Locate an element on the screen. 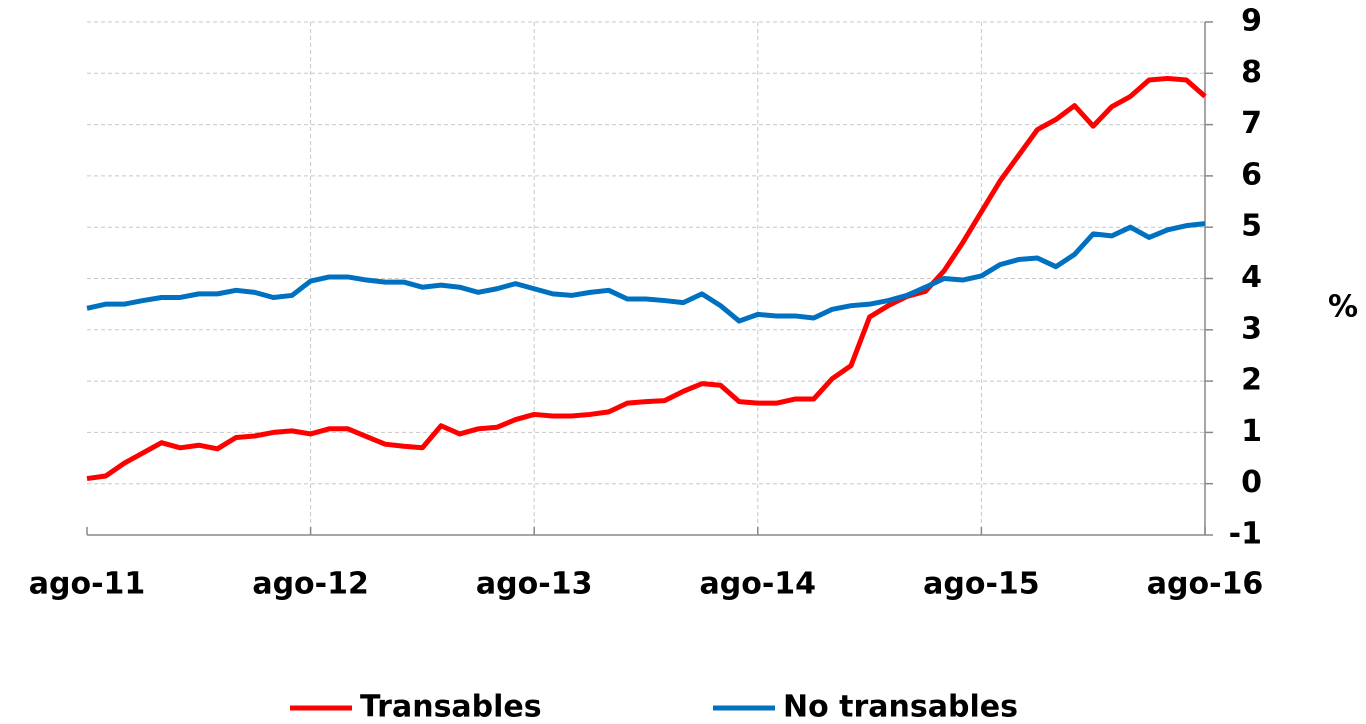  y-tick-label: -1 is located at coordinates (1245, 534).